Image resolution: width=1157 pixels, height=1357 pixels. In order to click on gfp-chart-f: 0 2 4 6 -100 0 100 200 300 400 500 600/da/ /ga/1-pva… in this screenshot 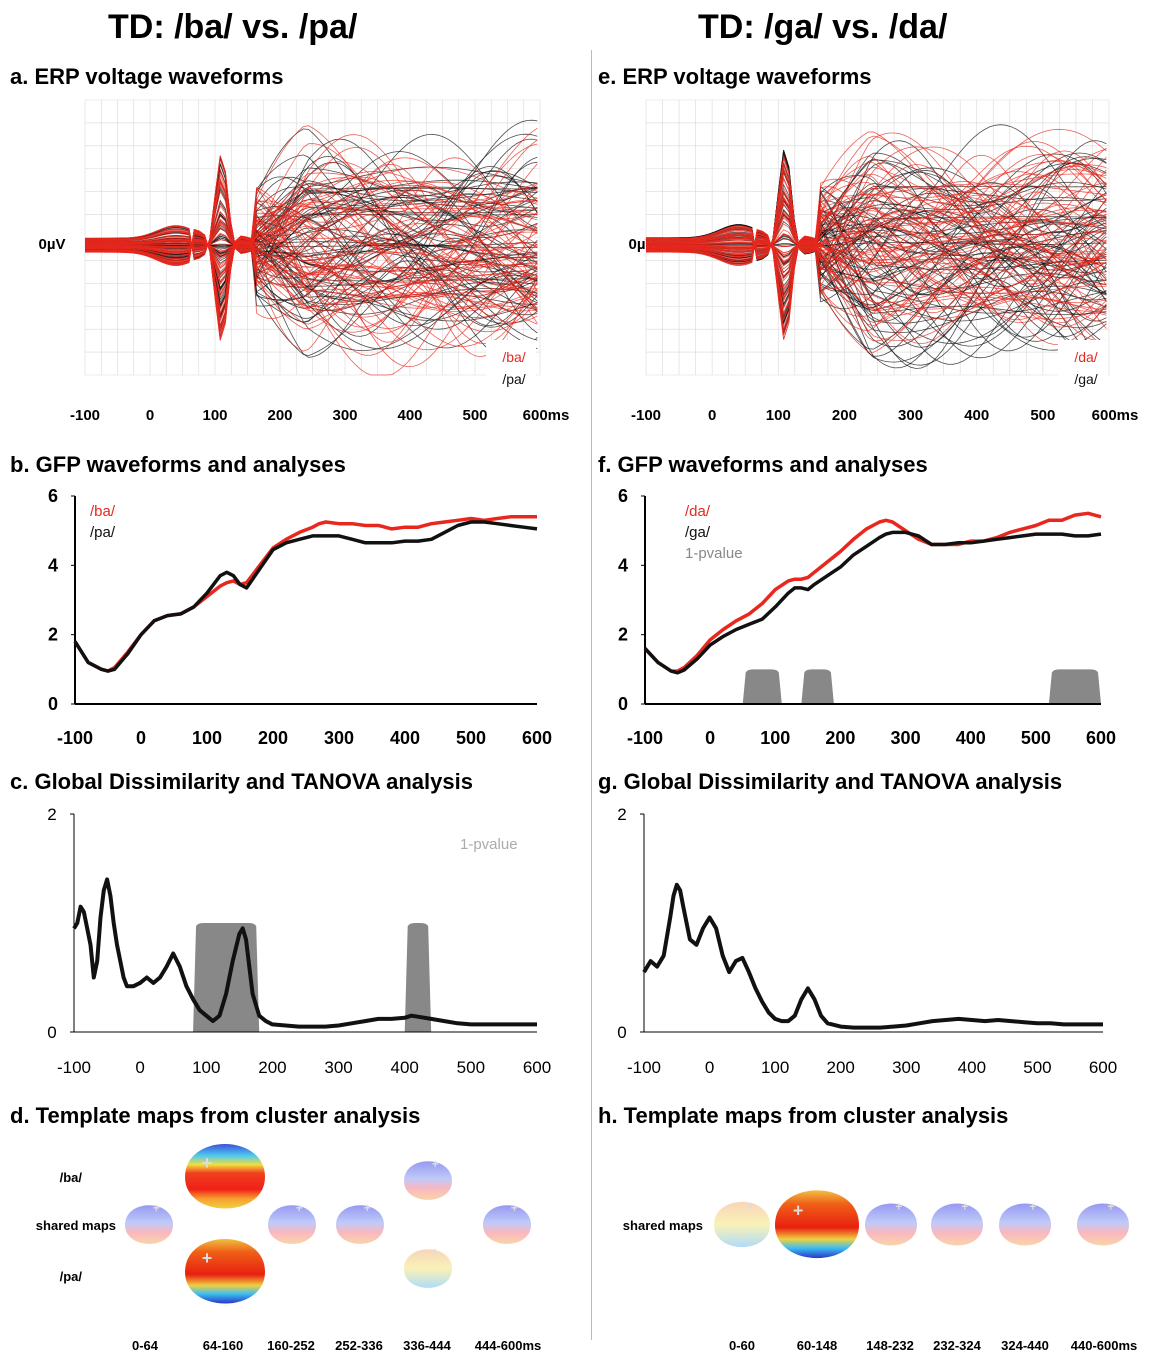, I will do `click(867, 617)`.